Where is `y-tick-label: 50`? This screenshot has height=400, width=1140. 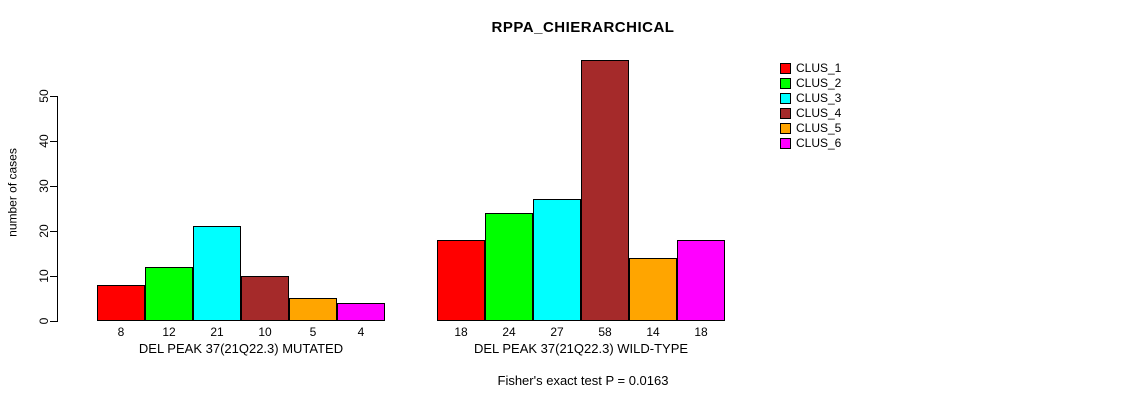 y-tick-label: 50 is located at coordinates (44, 96).